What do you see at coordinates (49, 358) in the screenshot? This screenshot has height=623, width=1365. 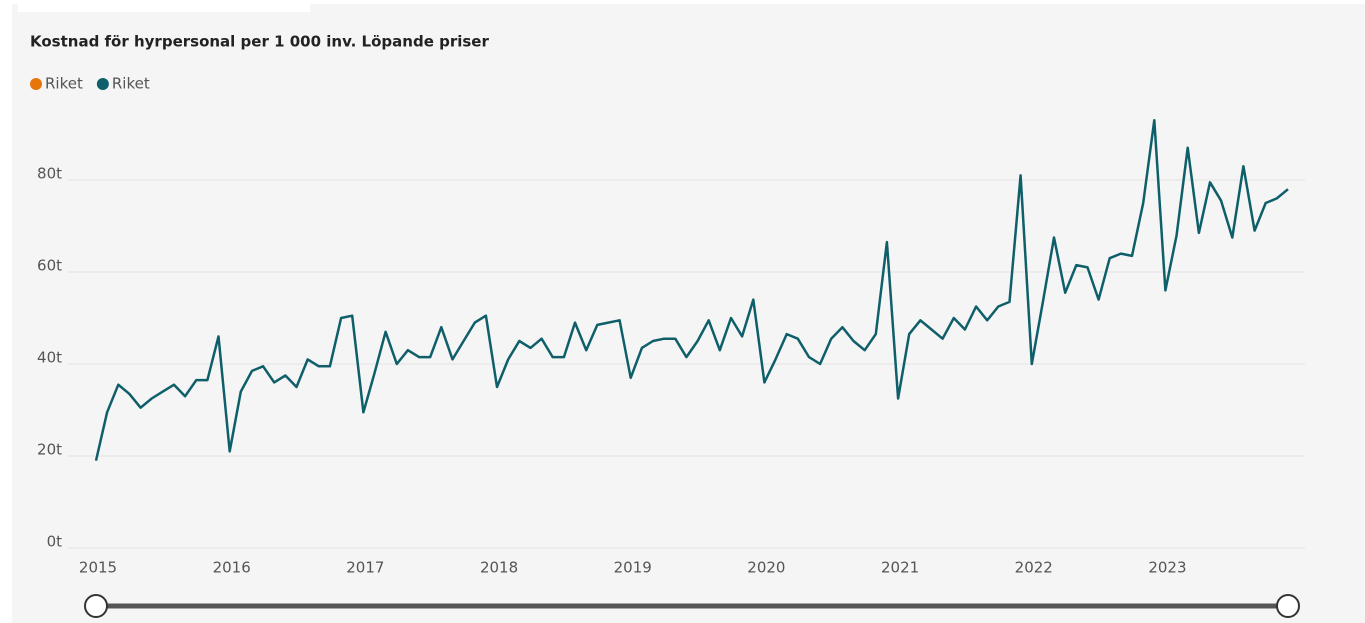 I see `y-tick-label: 40t` at bounding box center [49, 358].